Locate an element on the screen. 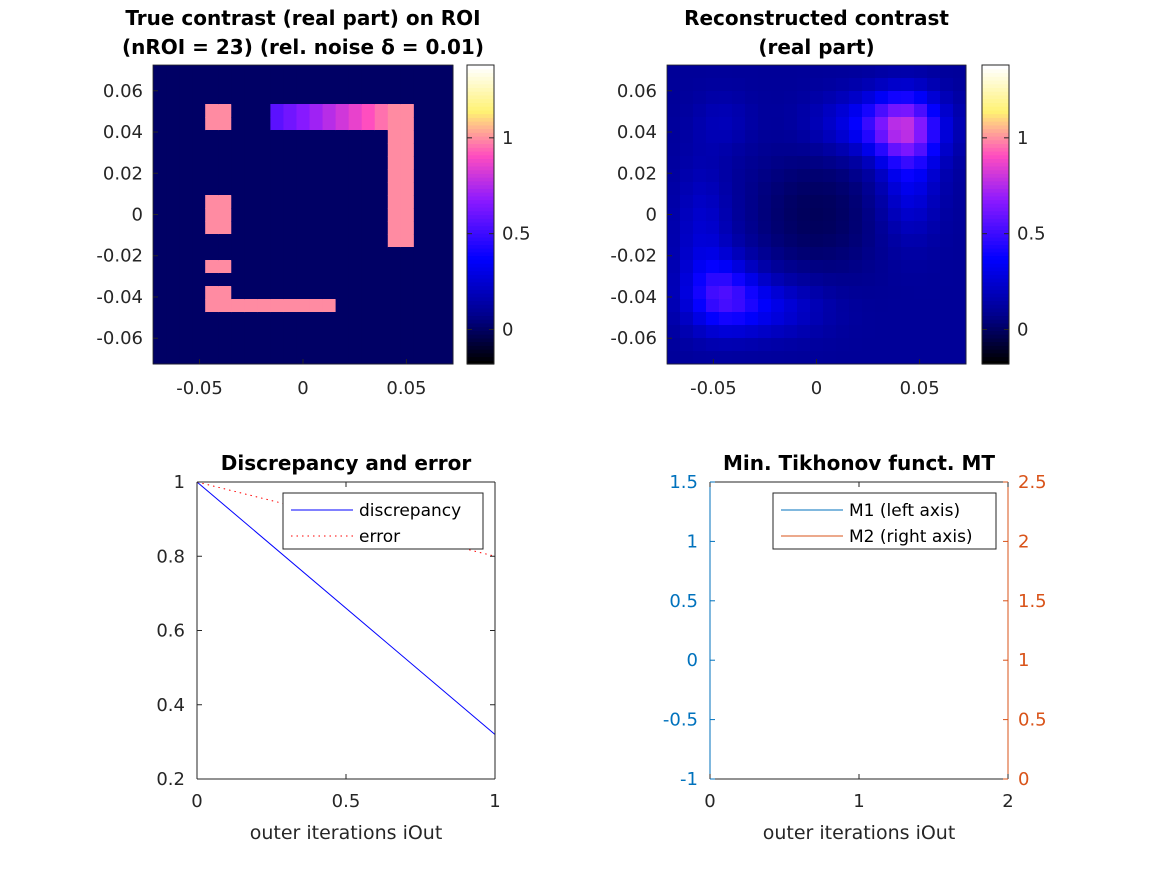 This screenshot has width=1167, height=875. legend-label: discrepancy is located at coordinates (410, 511).